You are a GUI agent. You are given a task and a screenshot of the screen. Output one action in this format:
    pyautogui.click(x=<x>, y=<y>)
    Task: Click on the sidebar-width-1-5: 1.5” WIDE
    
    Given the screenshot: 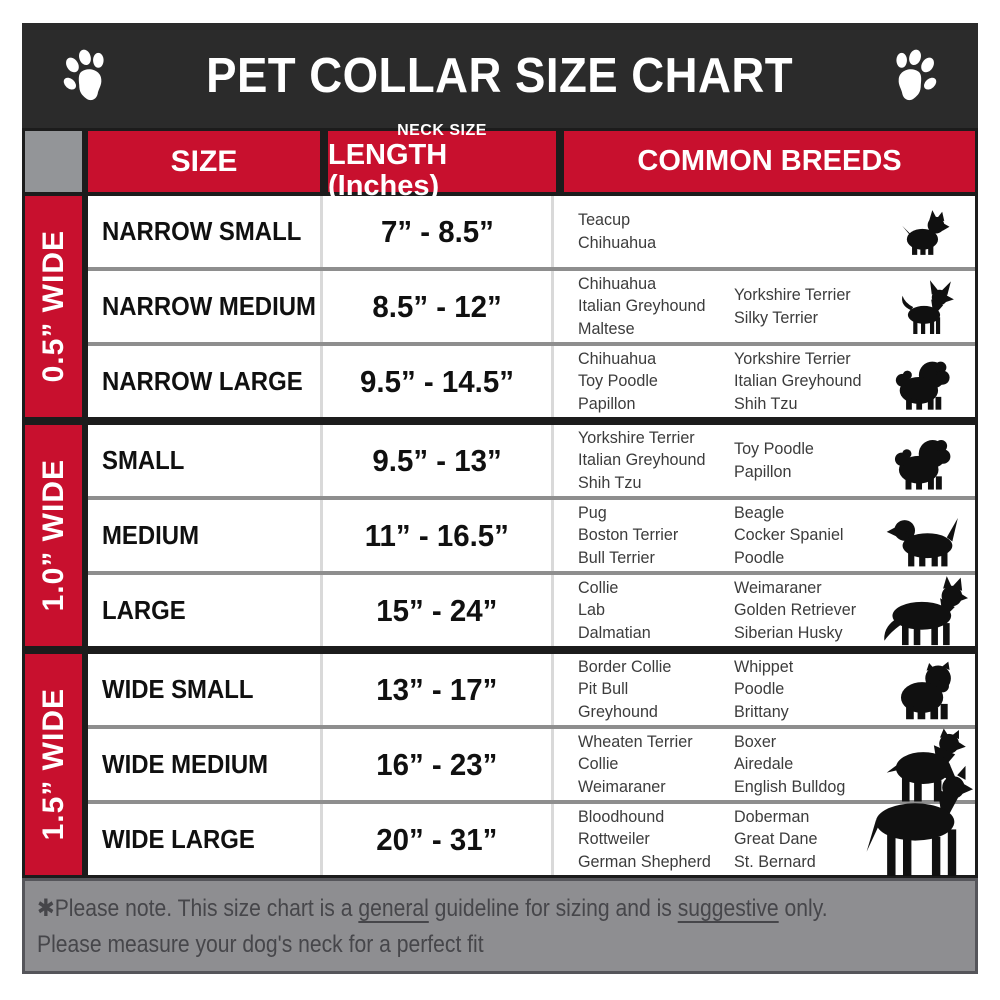 What is the action you would take?
    pyautogui.click(x=53, y=764)
    